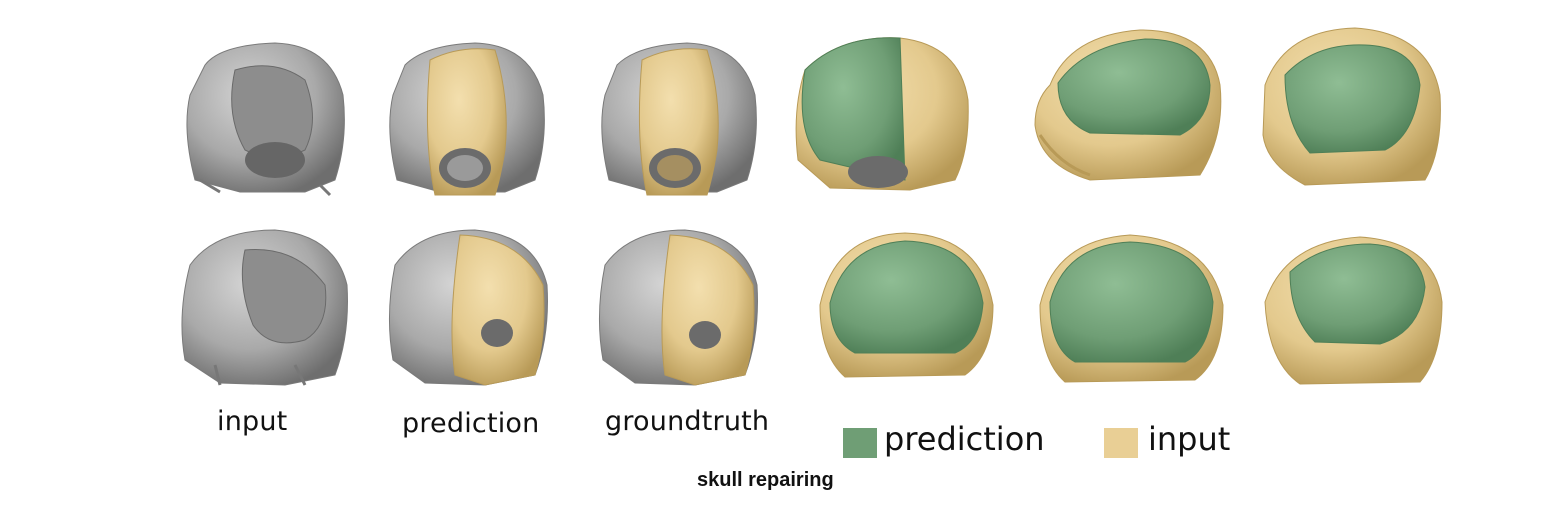 Image resolution: width=1568 pixels, height=511 pixels. What do you see at coordinates (265, 120) in the screenshot?
I see `skull-input-row1` at bounding box center [265, 120].